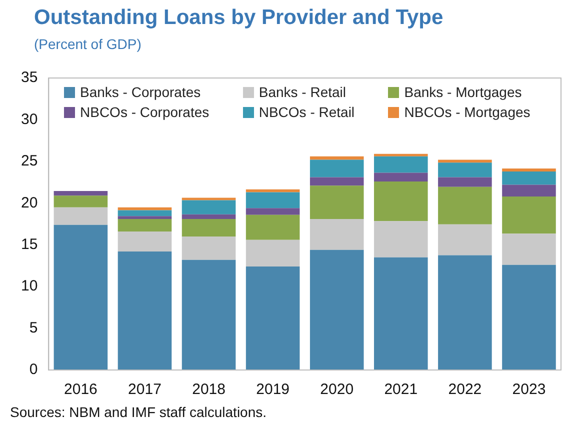  I want to click on y-tick-label: 10, so click(29, 286).